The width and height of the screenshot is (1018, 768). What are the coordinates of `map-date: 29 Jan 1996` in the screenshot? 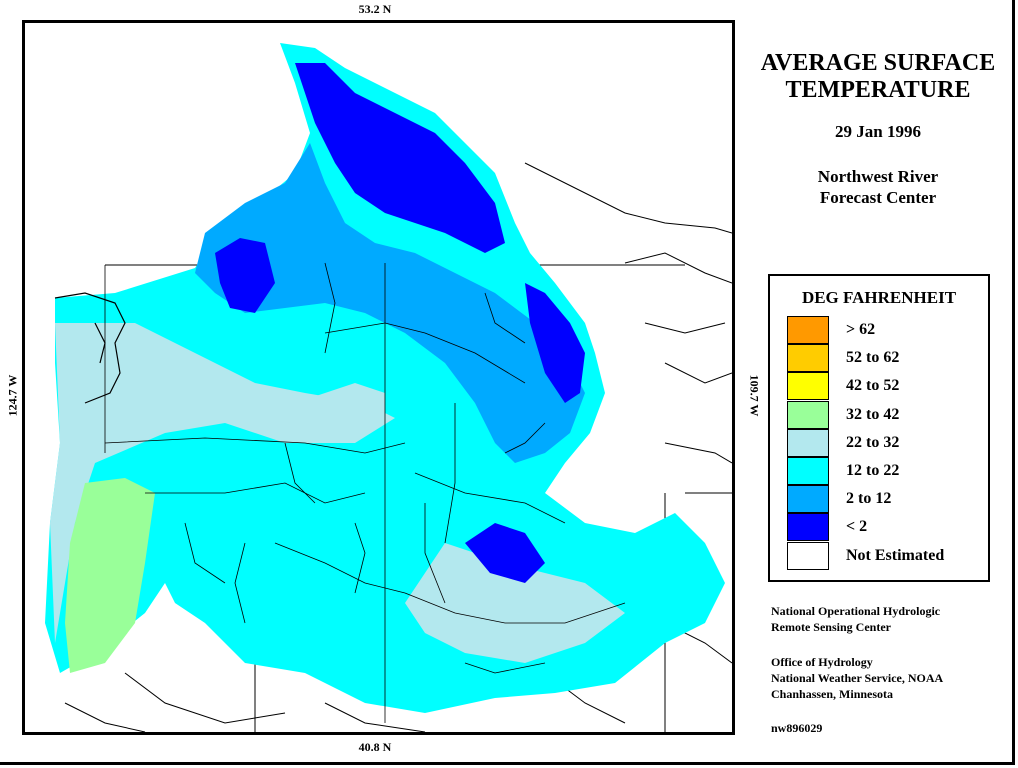 It's located at (878, 131).